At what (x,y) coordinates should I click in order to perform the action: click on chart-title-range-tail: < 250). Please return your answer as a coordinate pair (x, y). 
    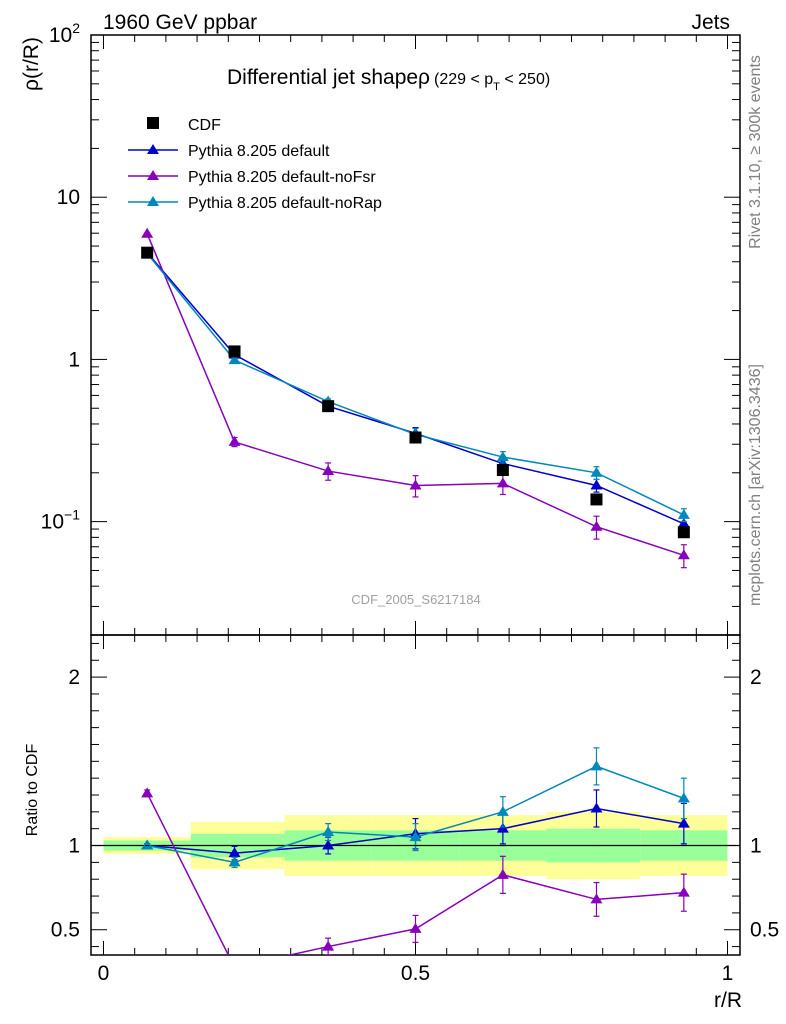
    Looking at the image, I should click on (525, 79).